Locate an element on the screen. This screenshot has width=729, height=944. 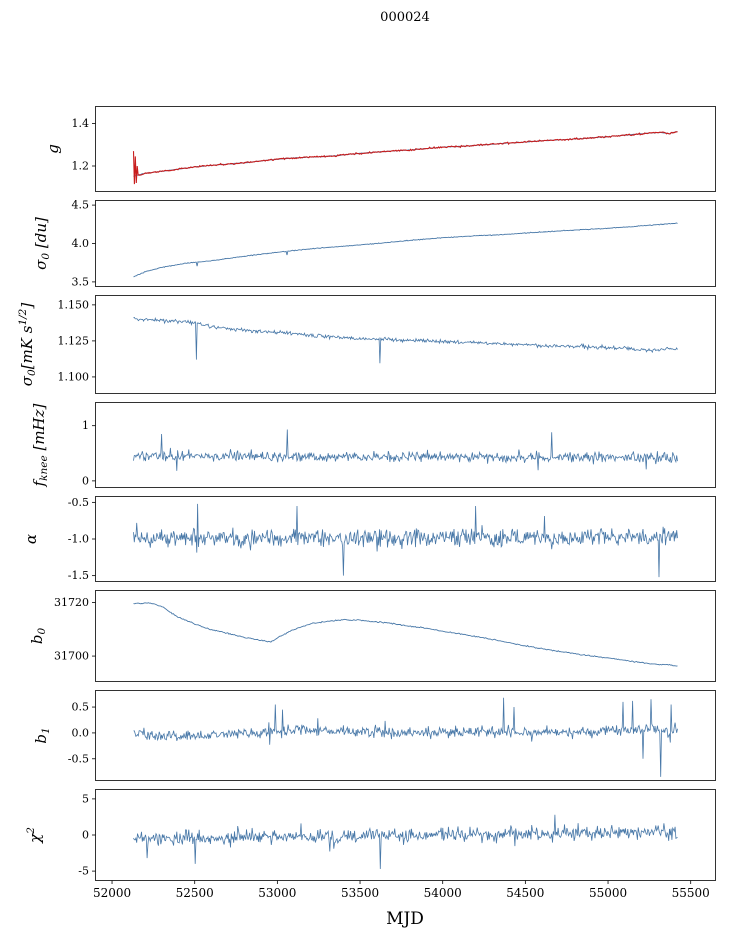
y-tick-label: 4.5 is located at coordinates (81, 205).